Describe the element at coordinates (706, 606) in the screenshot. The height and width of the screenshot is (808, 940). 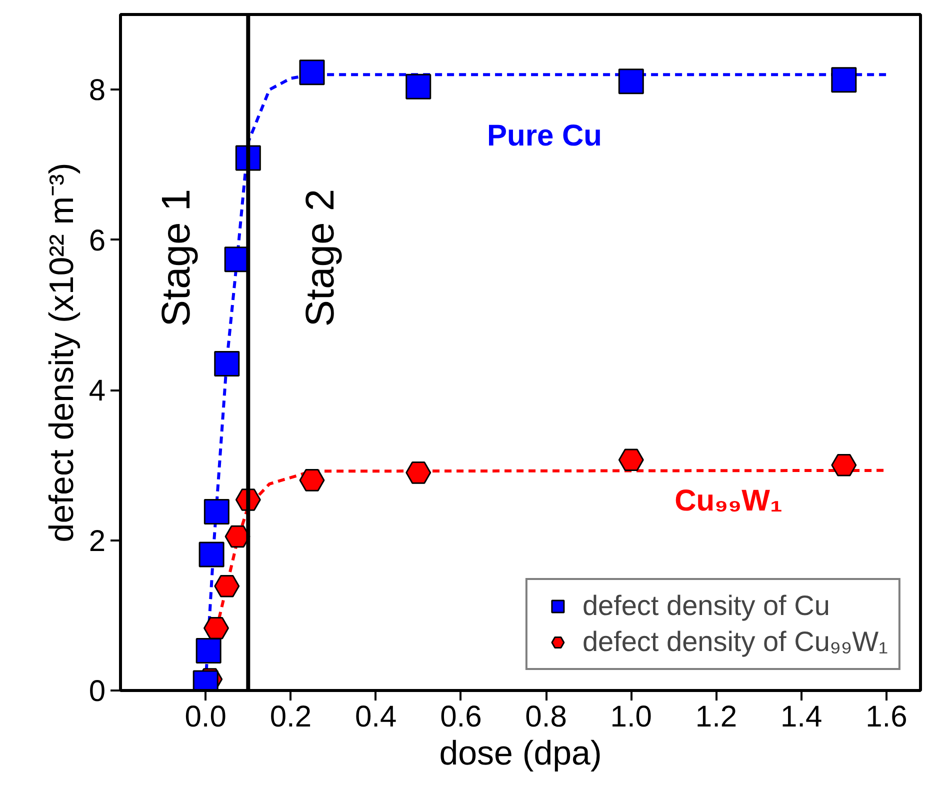
I see `legend-label: defect density of Cu` at that location.